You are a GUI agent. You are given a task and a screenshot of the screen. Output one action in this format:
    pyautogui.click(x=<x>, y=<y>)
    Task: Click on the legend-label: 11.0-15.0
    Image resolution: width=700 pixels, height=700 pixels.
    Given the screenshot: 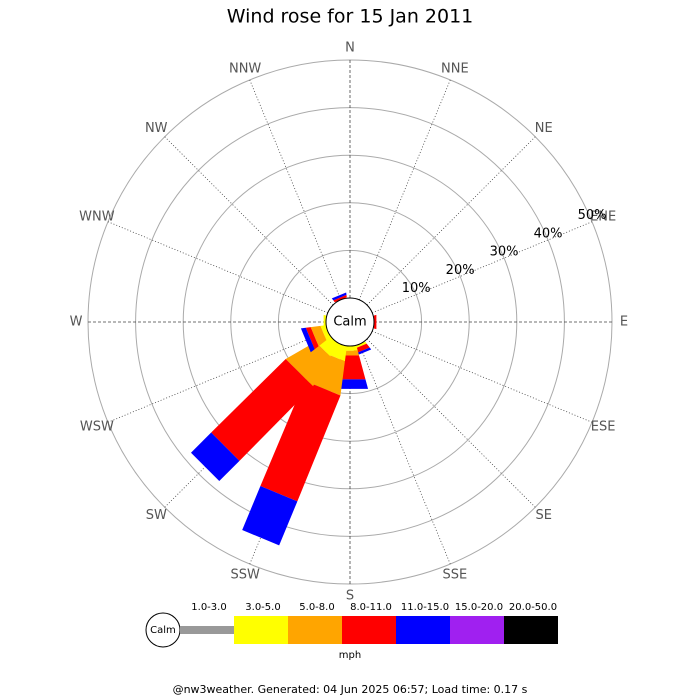 What is the action you would take?
    pyautogui.click(x=425, y=607)
    